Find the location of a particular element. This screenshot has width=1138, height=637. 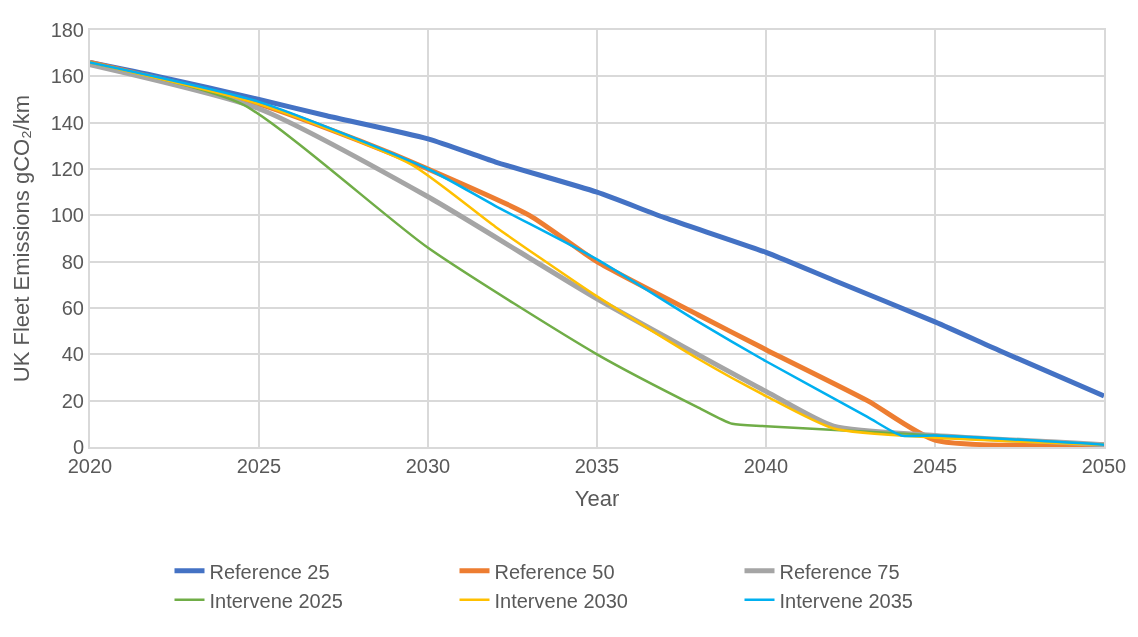

y-tick-label: 20 is located at coordinates (72, 400).